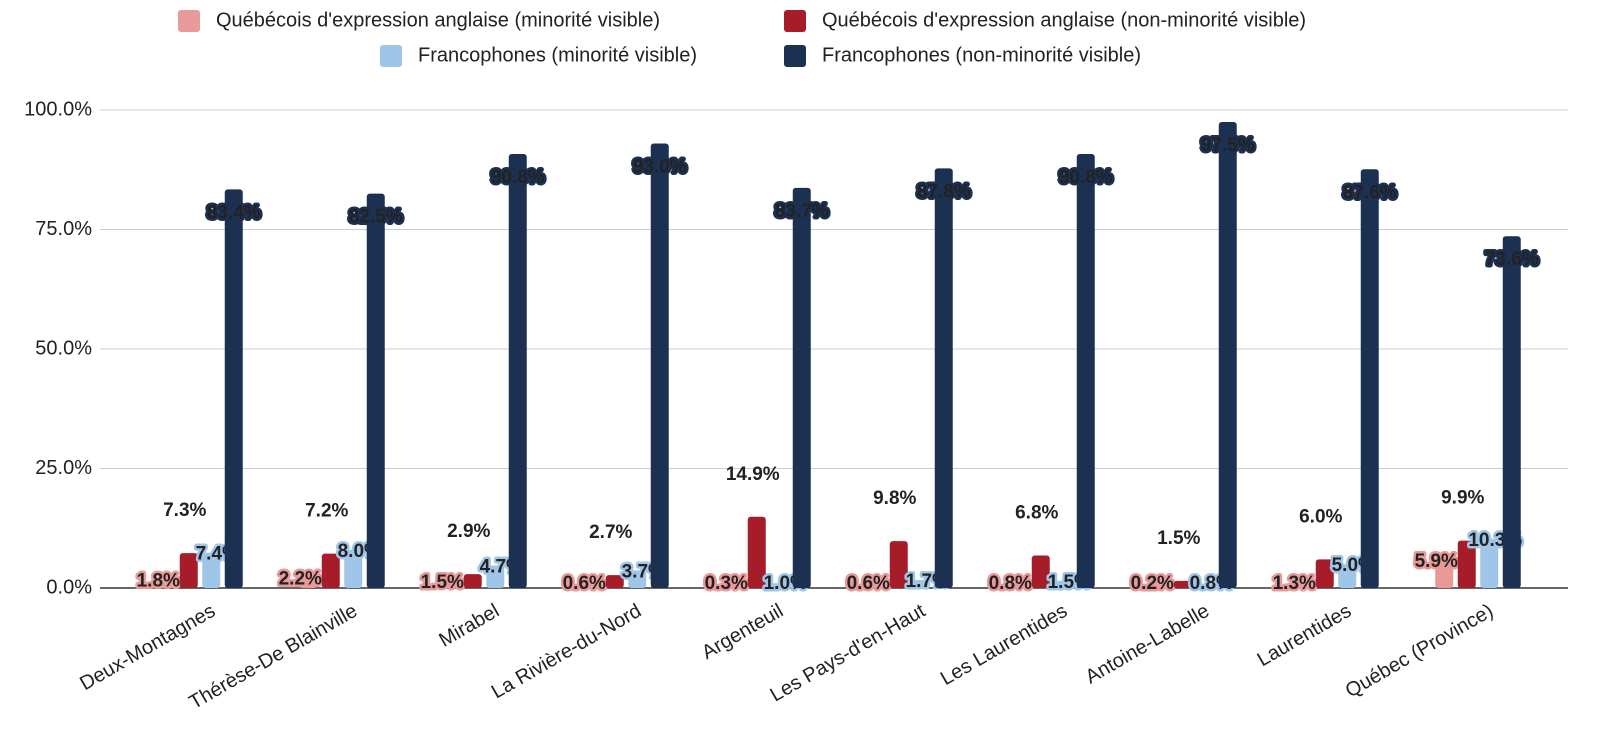 This screenshot has width=1602, height=748. Describe the element at coordinates (726, 583) in the screenshot. I see `value-label: 0.3%` at that location.